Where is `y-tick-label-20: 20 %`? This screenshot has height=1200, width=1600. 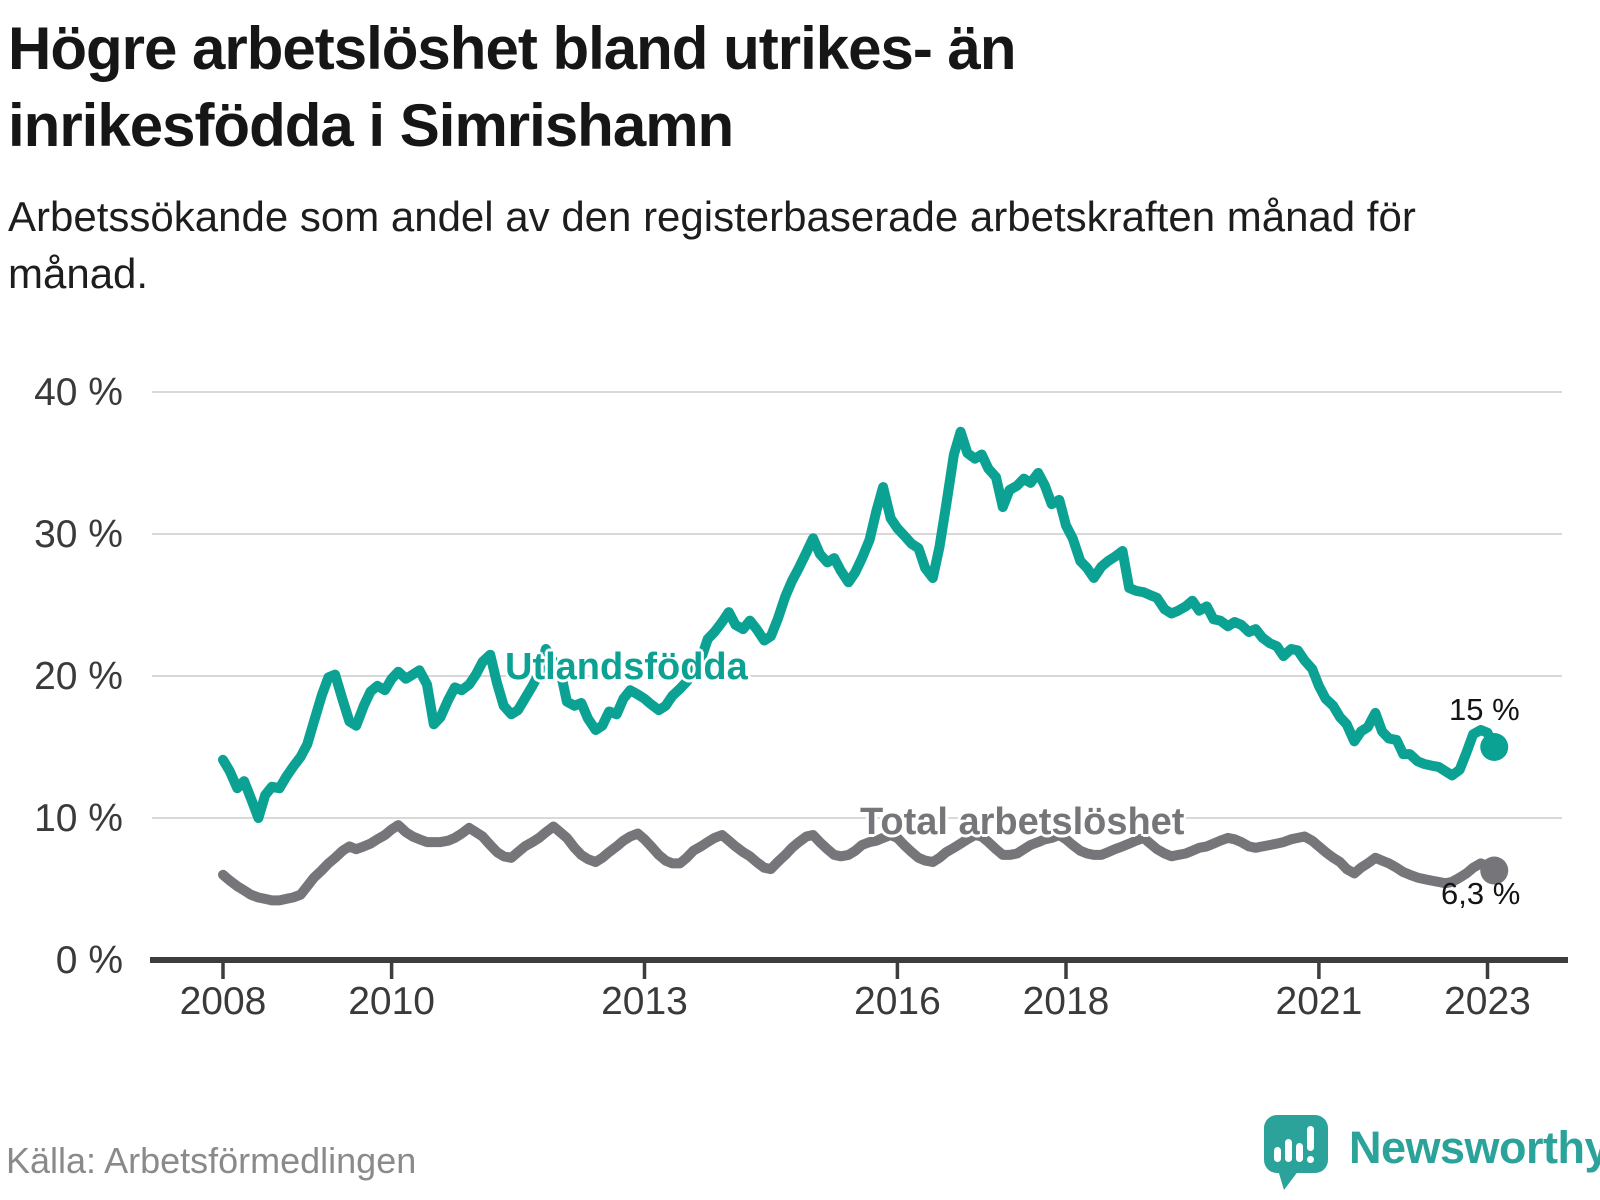
y-tick-label-20: 20 % is located at coordinates (78, 676).